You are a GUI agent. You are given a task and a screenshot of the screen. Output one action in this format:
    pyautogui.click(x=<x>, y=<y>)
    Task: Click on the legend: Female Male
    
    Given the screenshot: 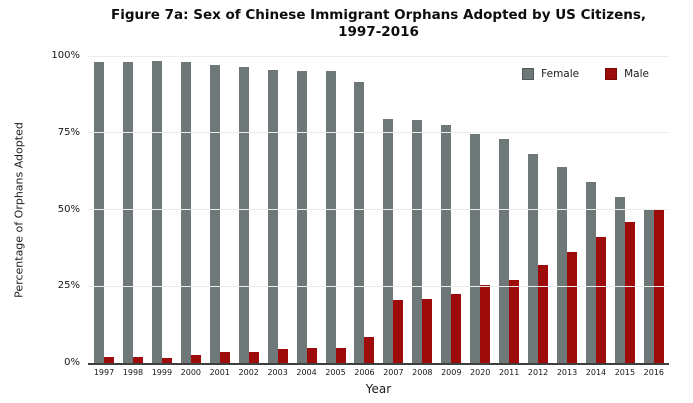 What is the action you would take?
    pyautogui.click(x=585, y=74)
    